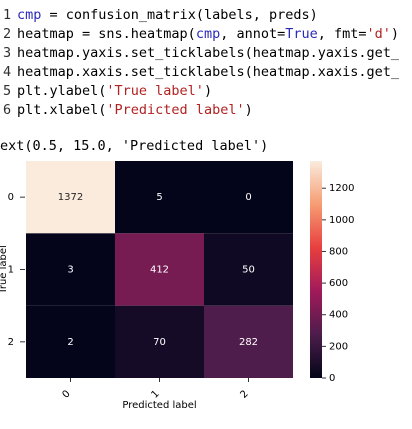 The height and width of the screenshot is (429, 412). Describe the element at coordinates (175, 110) in the screenshot. I see `code-token: 'Predicted label'` at that location.